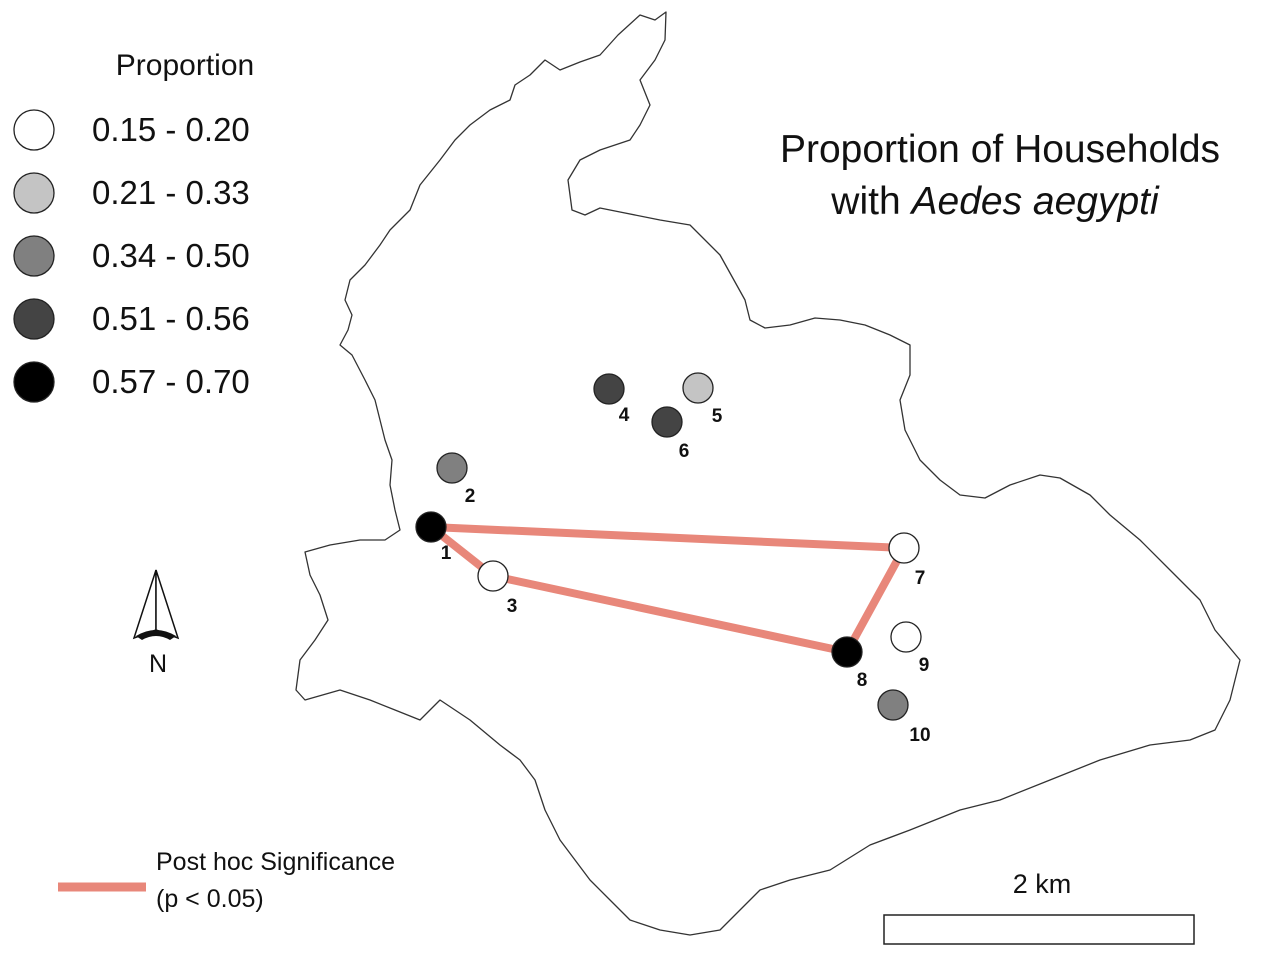  What do you see at coordinates (158, 664) in the screenshot?
I see `north-arrow-label: N` at bounding box center [158, 664].